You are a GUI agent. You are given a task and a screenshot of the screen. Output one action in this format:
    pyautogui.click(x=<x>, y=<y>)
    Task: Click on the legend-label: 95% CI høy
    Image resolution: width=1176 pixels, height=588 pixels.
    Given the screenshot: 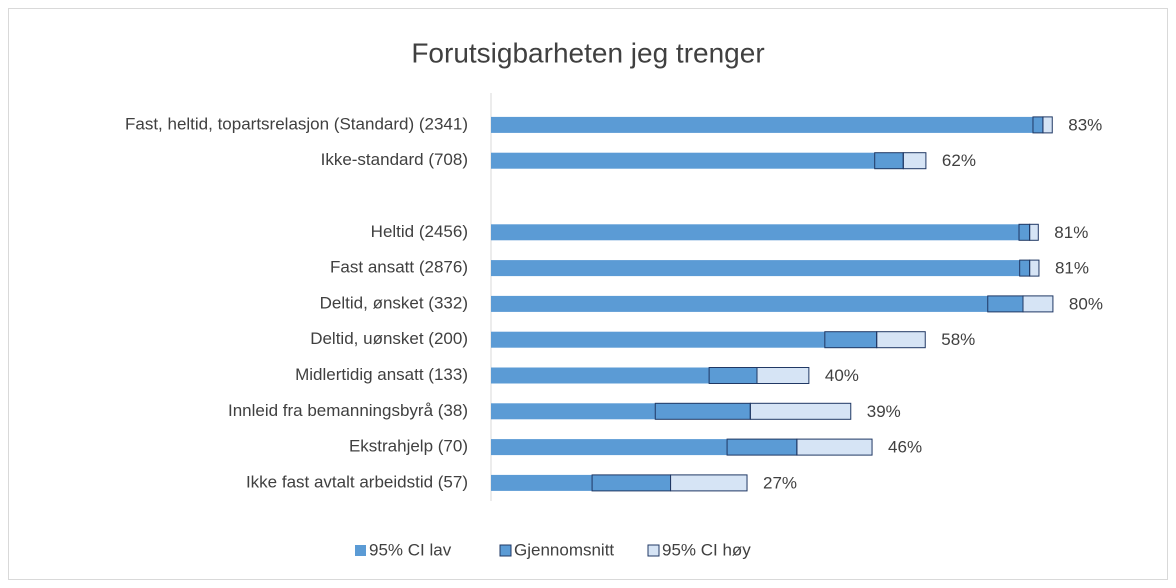 What is the action you would take?
    pyautogui.click(x=706, y=549)
    